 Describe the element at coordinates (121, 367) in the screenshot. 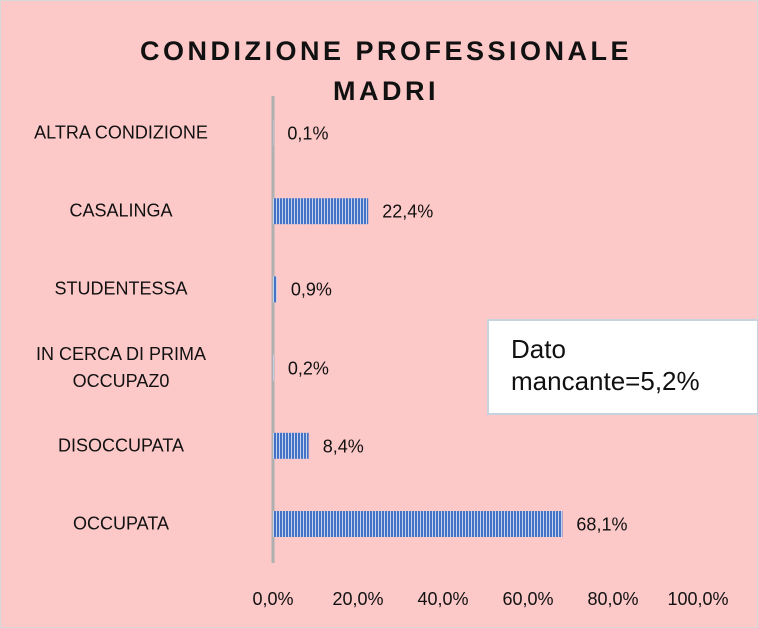

I see `category-label: IN CERCA DI PRIMA OCCUPAZ0` at that location.